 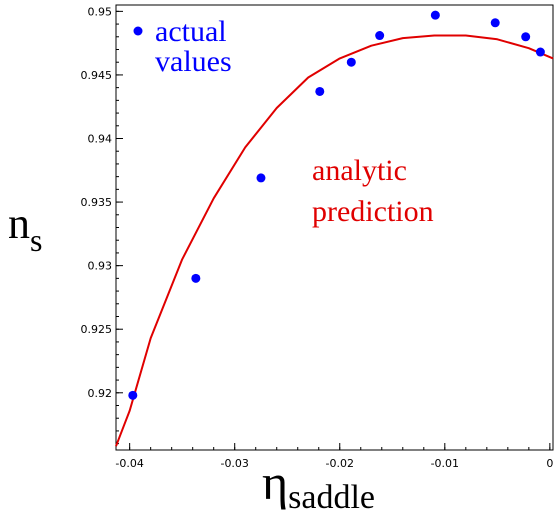 What do you see at coordinates (129, 463) in the screenshot?
I see `x-tick-label: -0.04` at bounding box center [129, 463].